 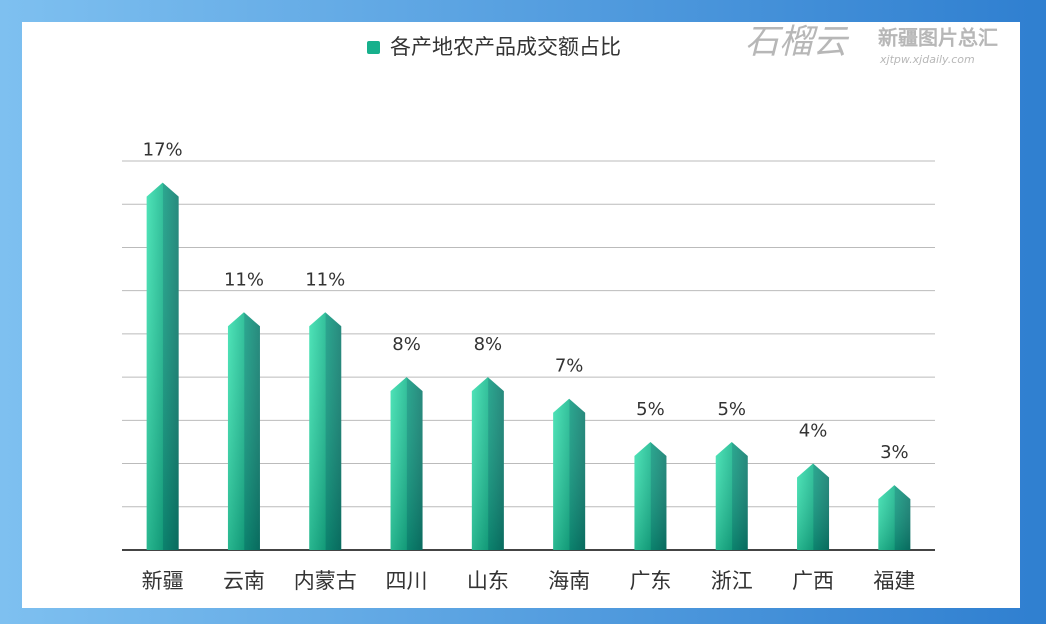 I want to click on chart-title: 各产地农产品成交额占比, so click(x=505, y=47).